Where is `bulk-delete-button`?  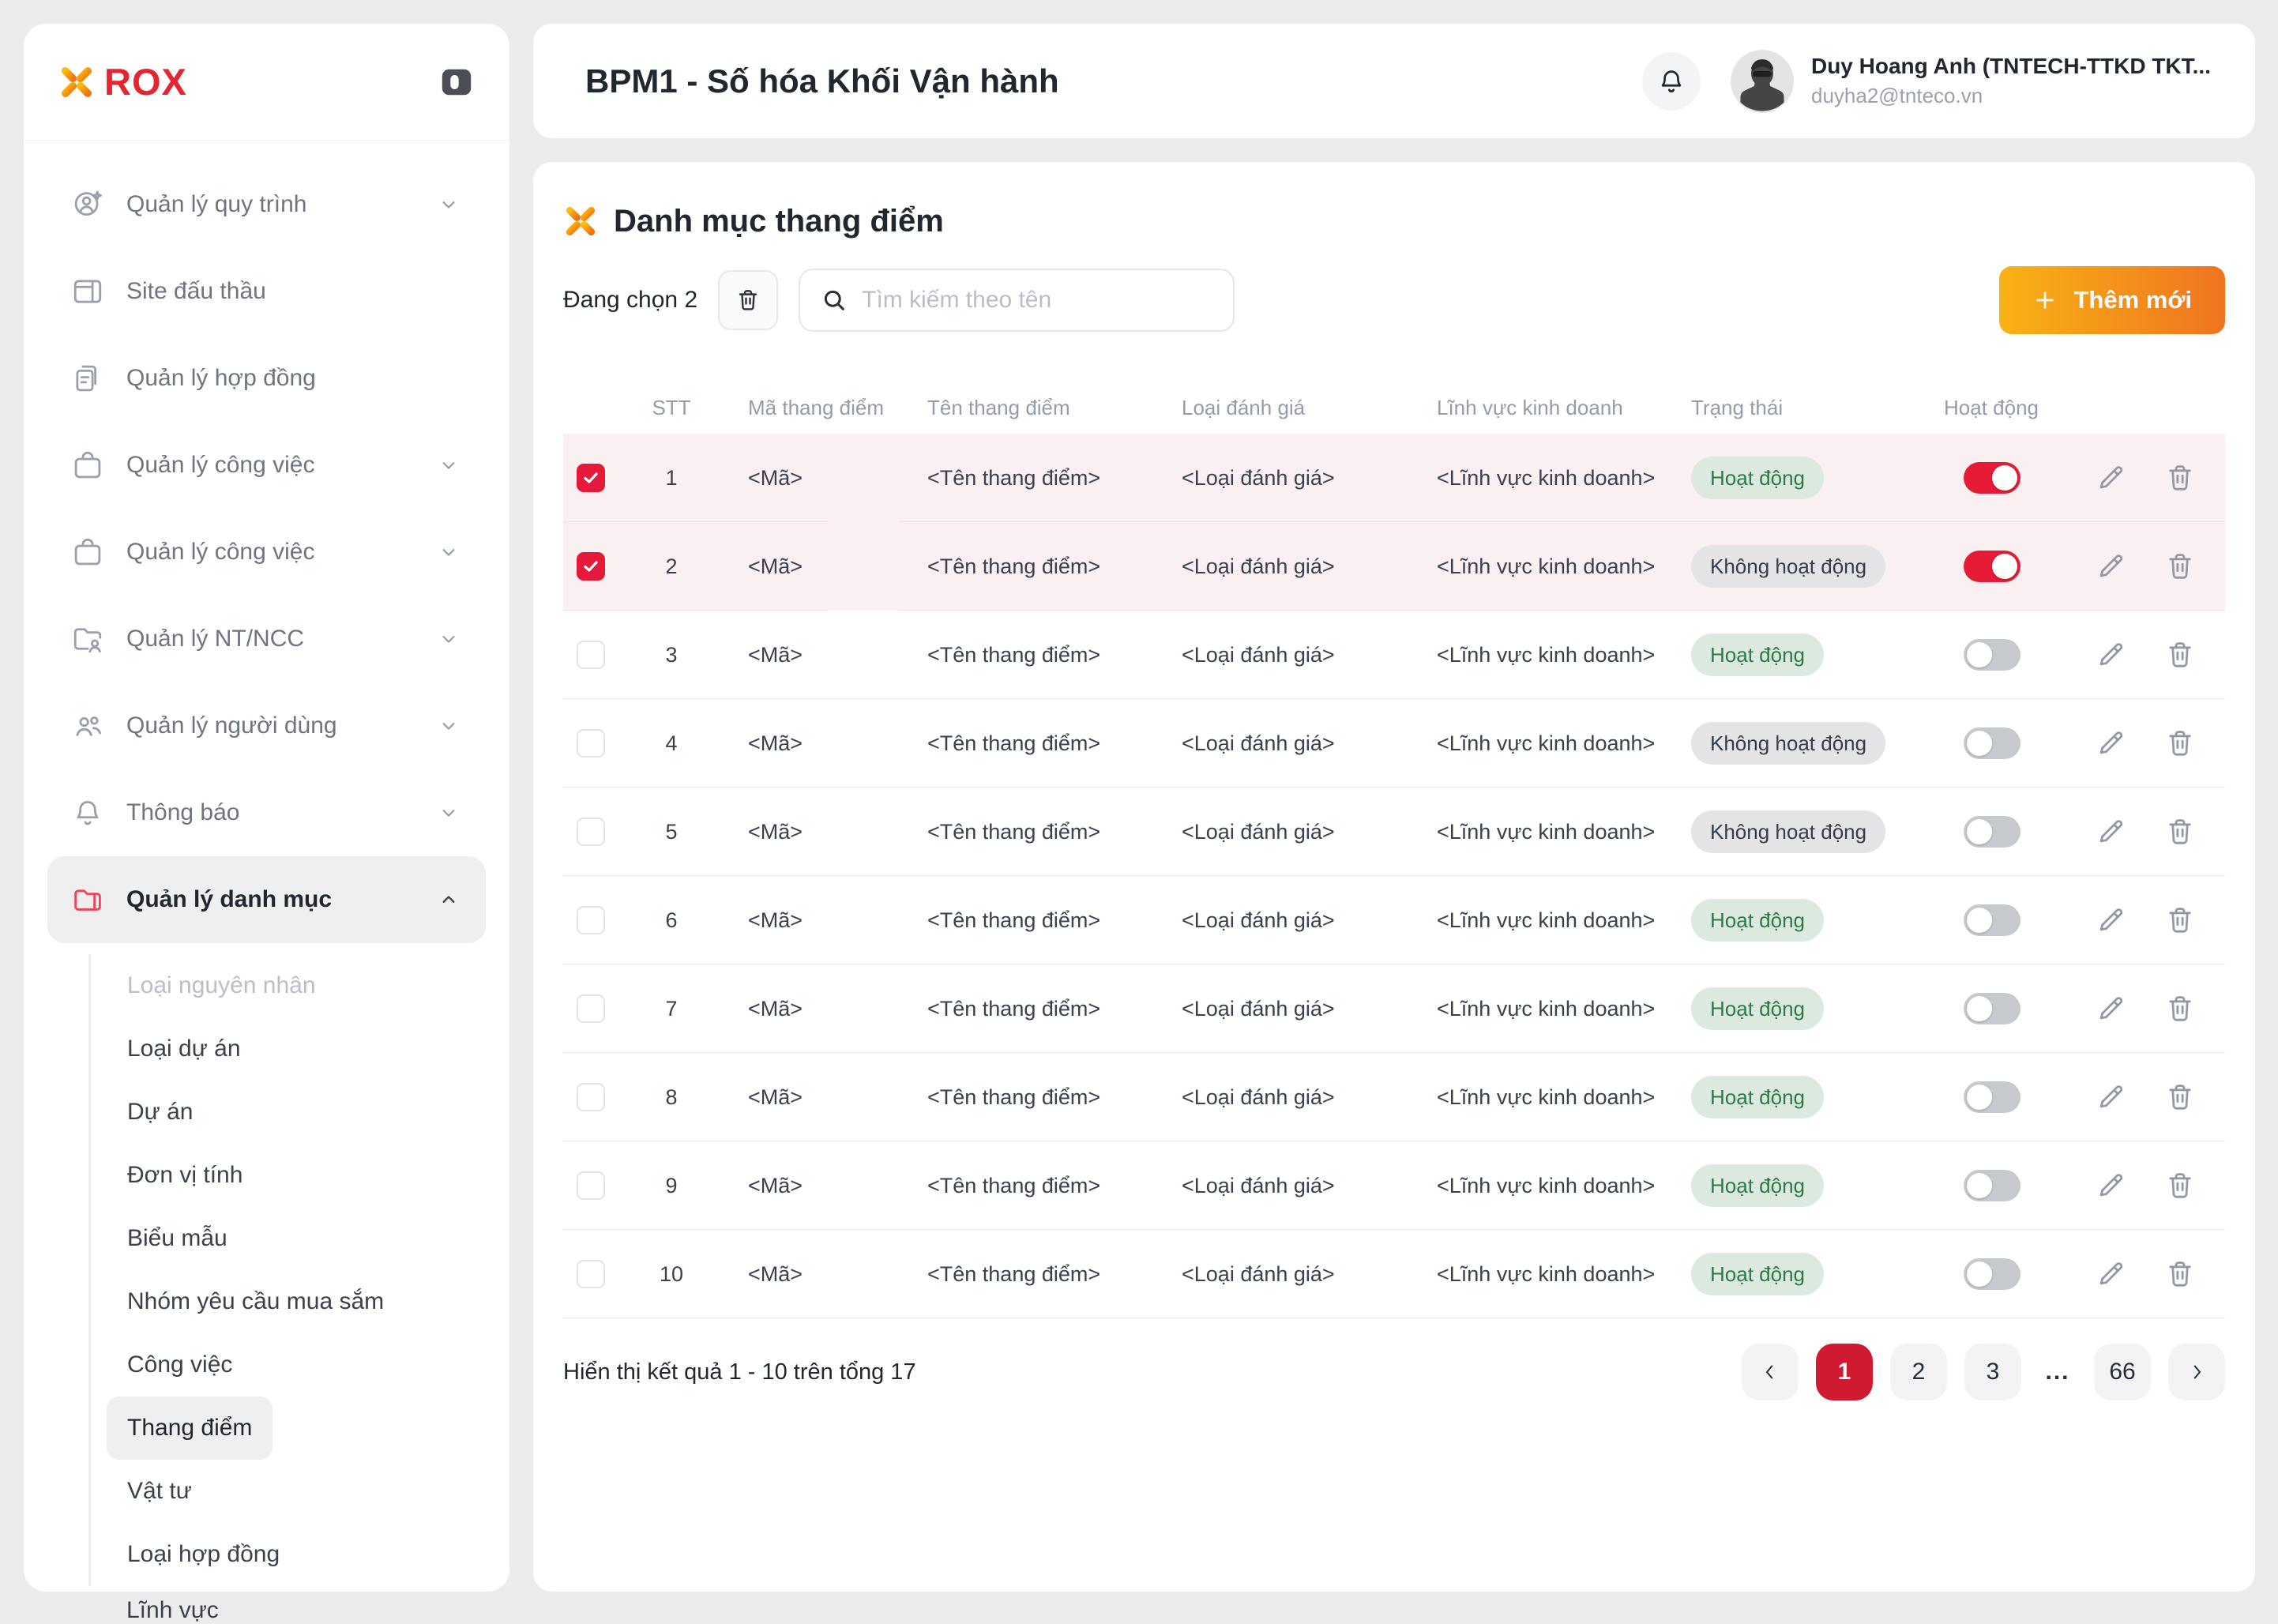 bulk-delete-button is located at coordinates (749, 300).